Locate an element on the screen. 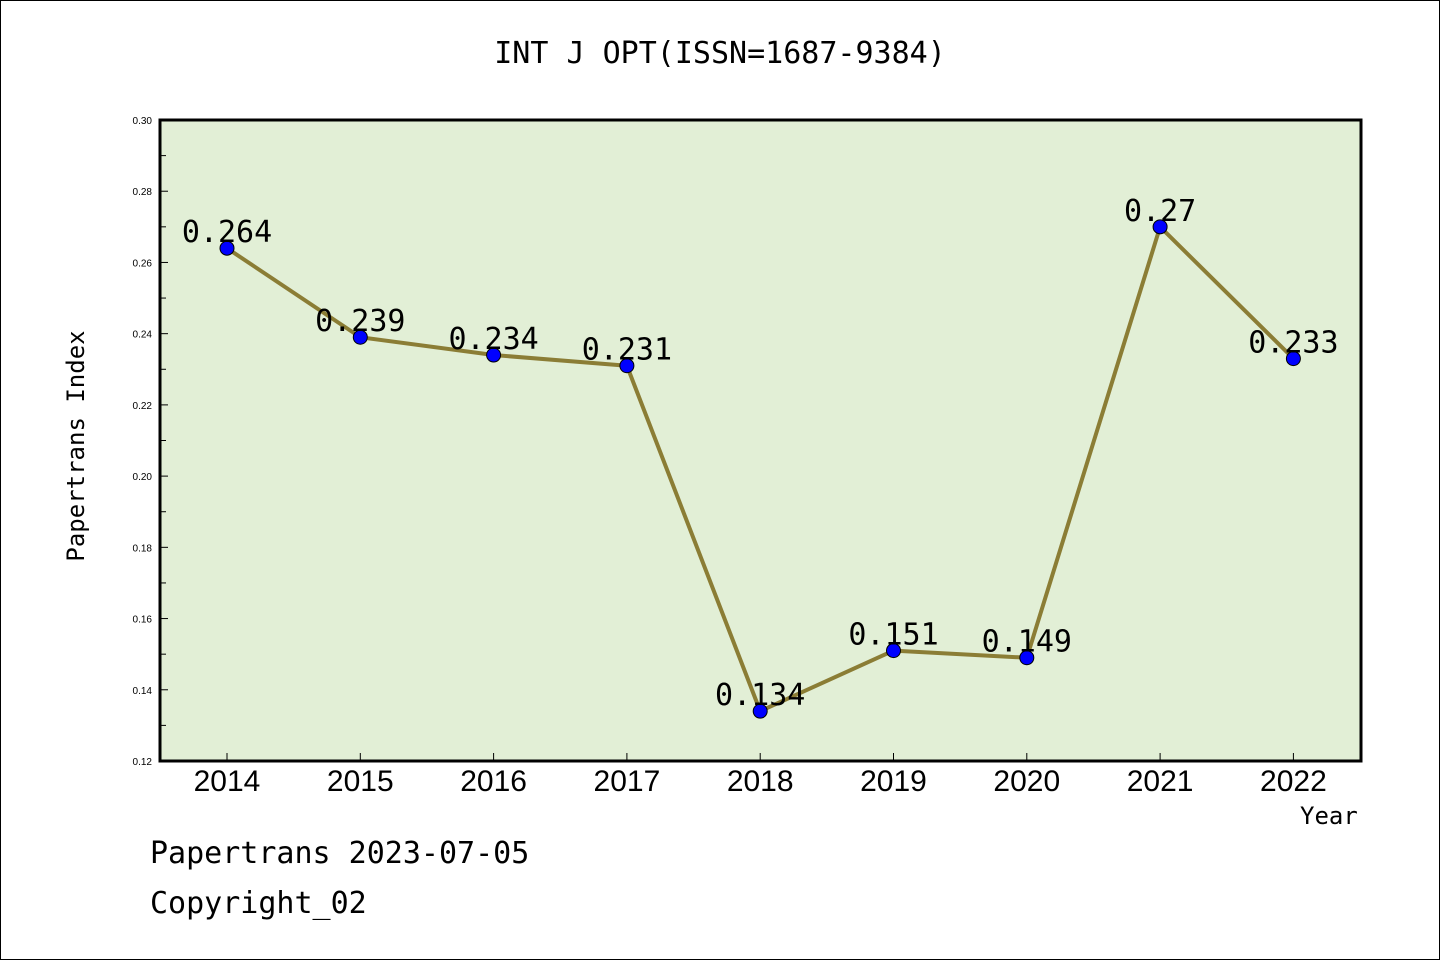  y-tick-label: 0.12 is located at coordinates (143, 762).